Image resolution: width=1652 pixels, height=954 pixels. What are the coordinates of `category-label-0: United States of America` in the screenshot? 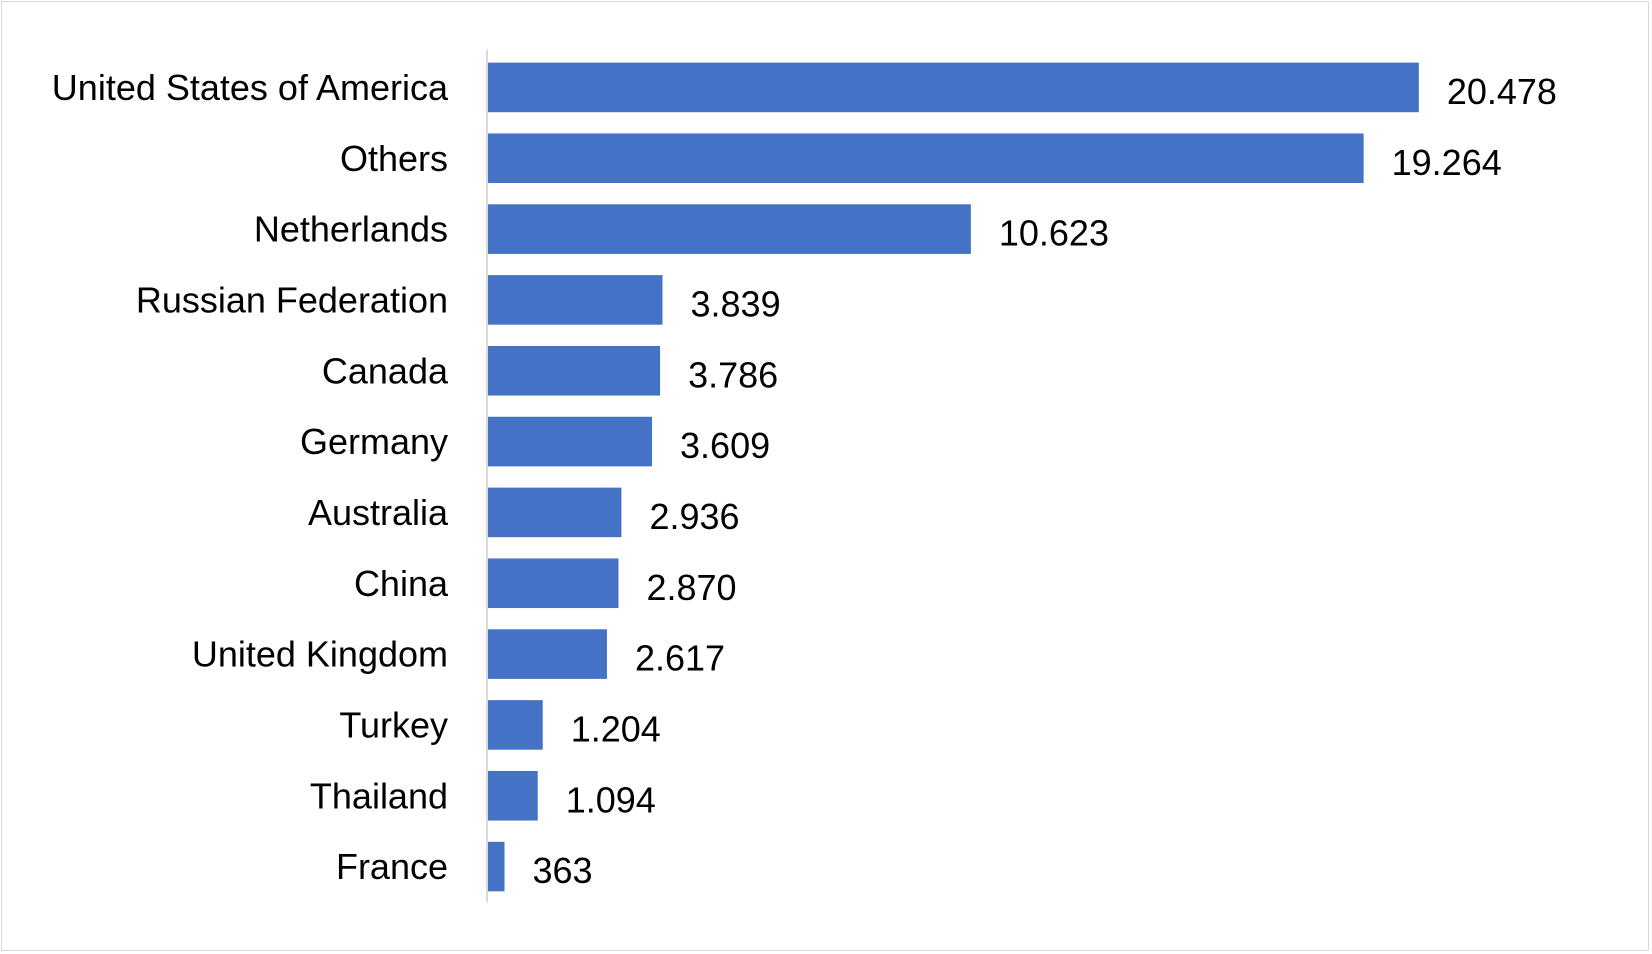 It's located at (250, 87).